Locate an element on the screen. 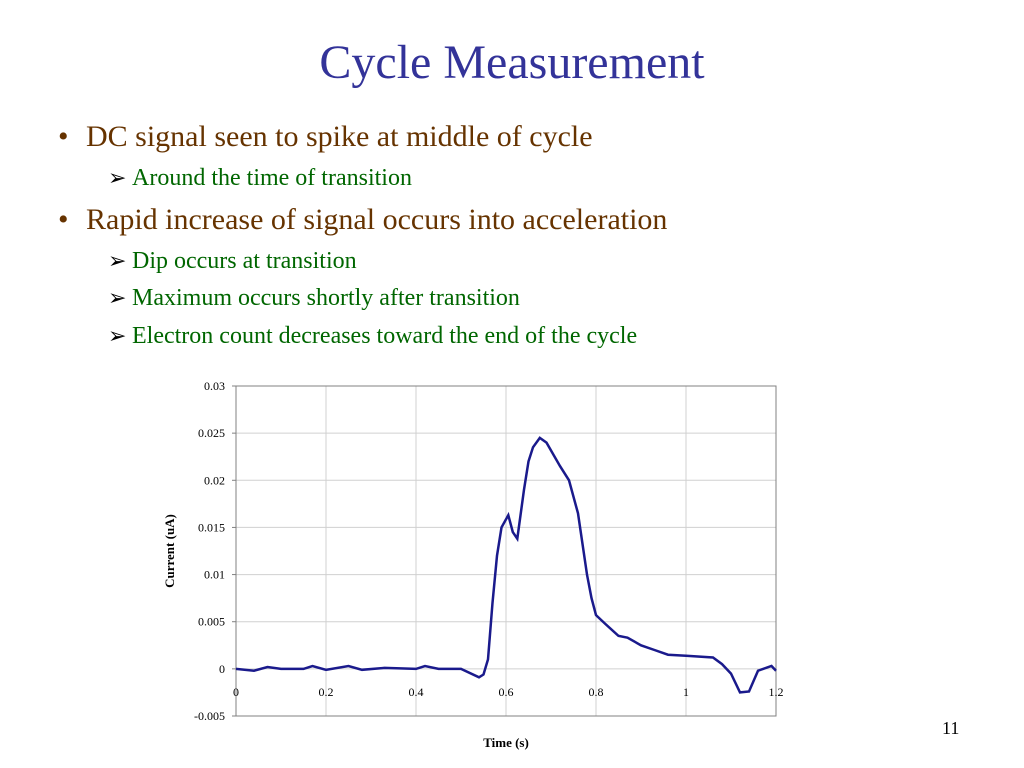  x-tick-label: 0.6 is located at coordinates (506, 692).